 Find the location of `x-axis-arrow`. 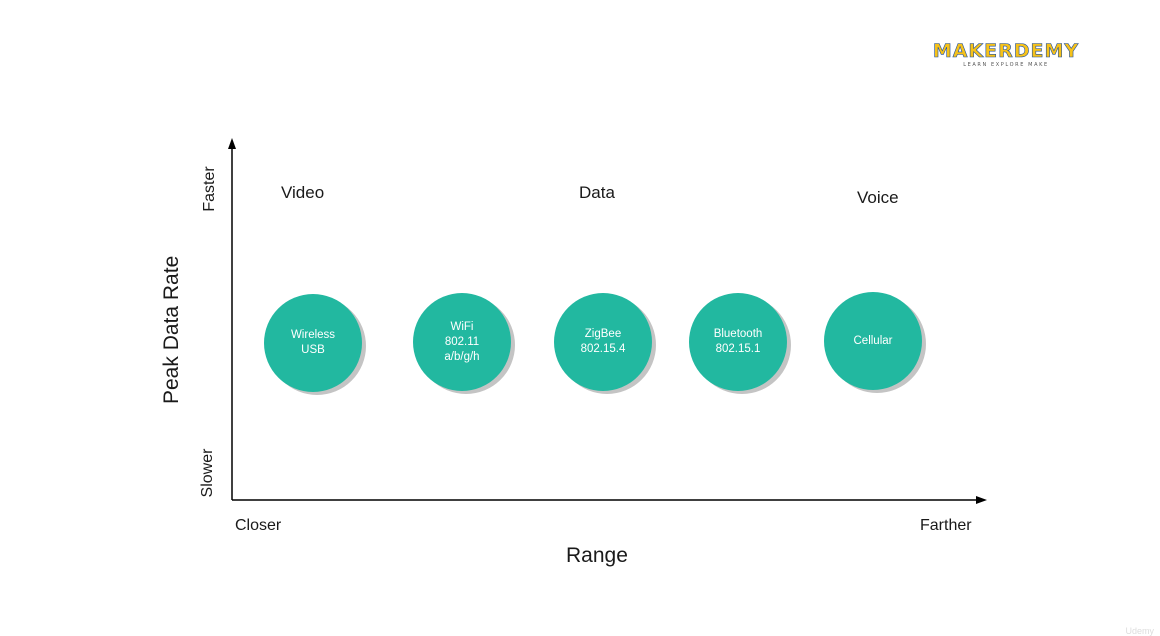

x-axis-arrow is located at coordinates (981, 500).